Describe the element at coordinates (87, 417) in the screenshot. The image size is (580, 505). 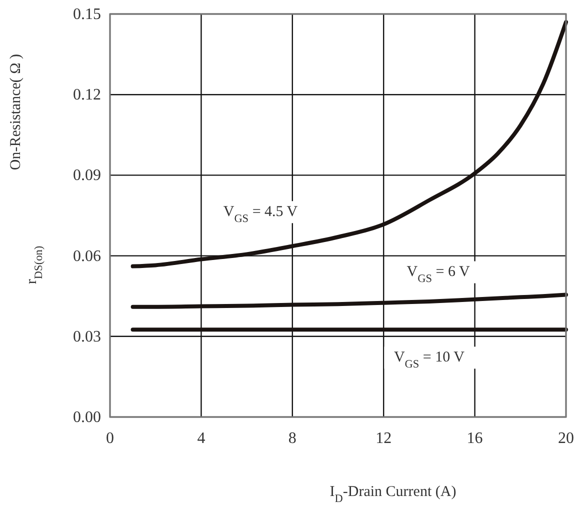
I see `y-tick-label: 0.00` at that location.